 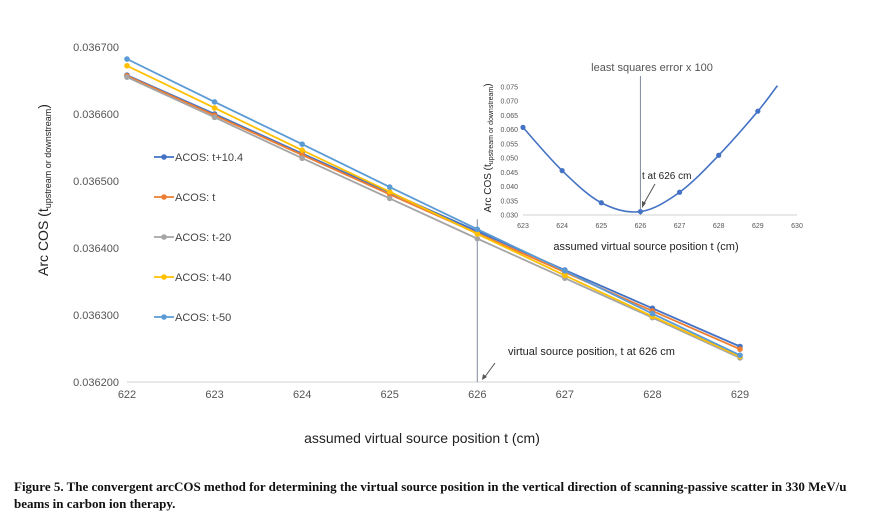 What do you see at coordinates (44, 190) in the screenshot?
I see `main-y-axis-title: Arc COS (tupstream or downstream)` at bounding box center [44, 190].